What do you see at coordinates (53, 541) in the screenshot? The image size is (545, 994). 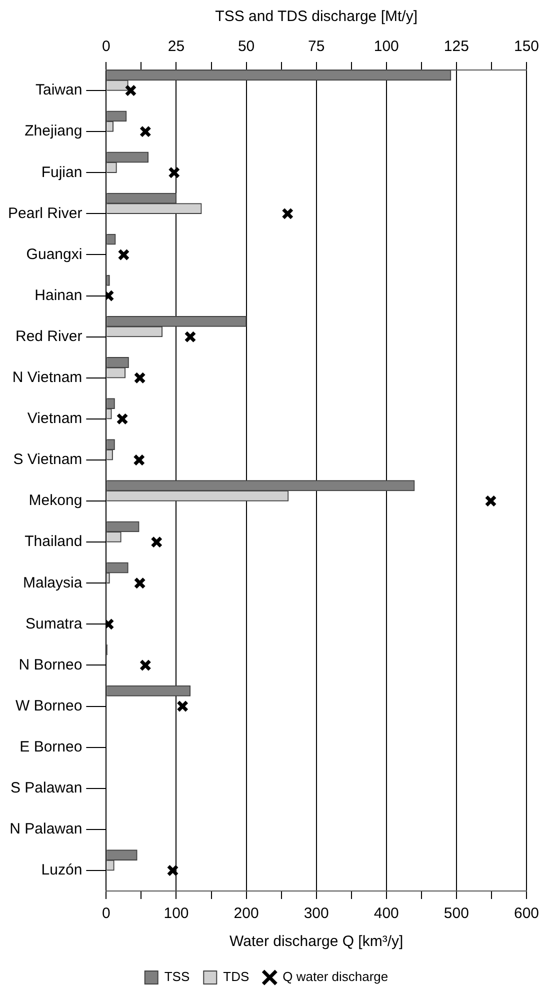 I see `y-tick-label: Thailand` at bounding box center [53, 541].